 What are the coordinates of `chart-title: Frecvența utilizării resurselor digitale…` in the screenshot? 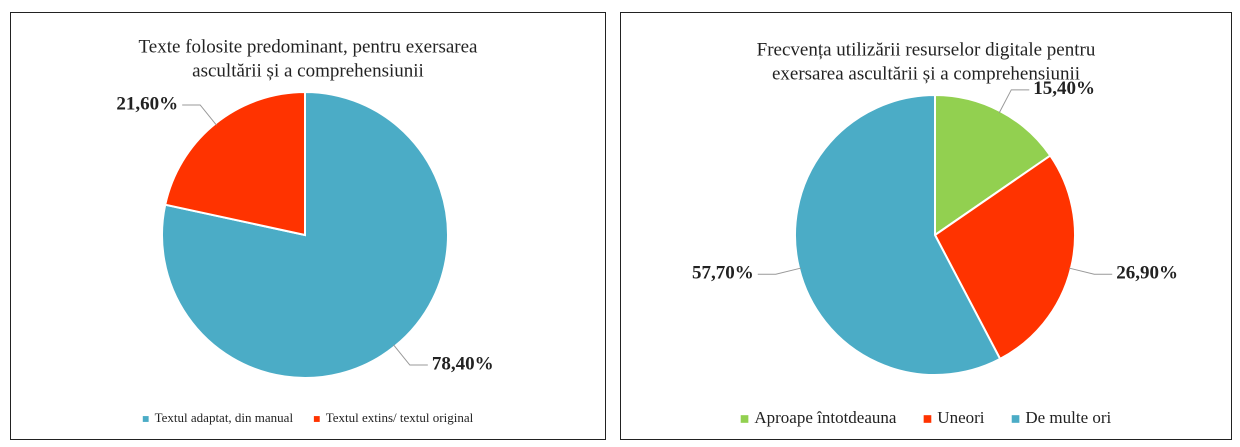 It's located at (926, 49).